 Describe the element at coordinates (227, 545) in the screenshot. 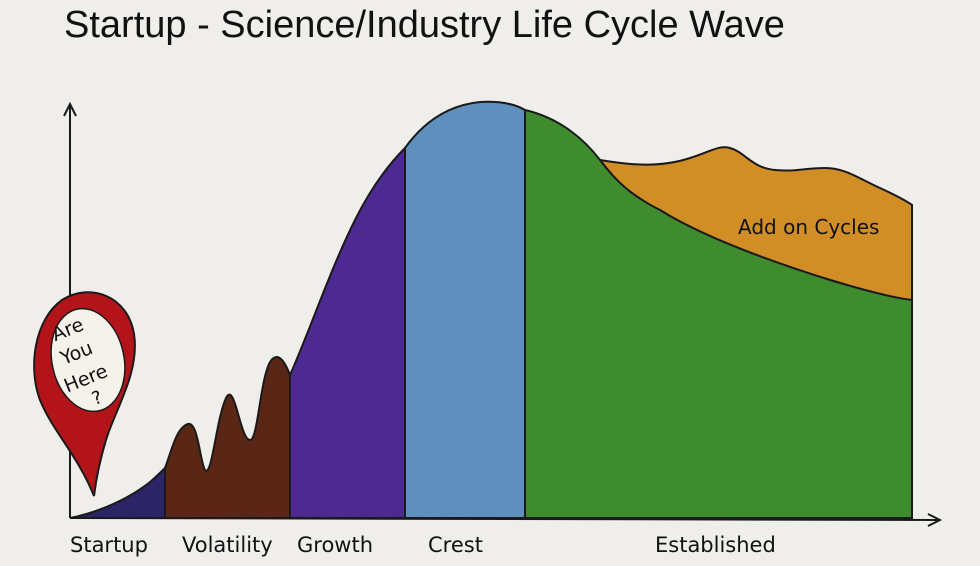

I see `stage-label-volatility: Volatility` at that location.